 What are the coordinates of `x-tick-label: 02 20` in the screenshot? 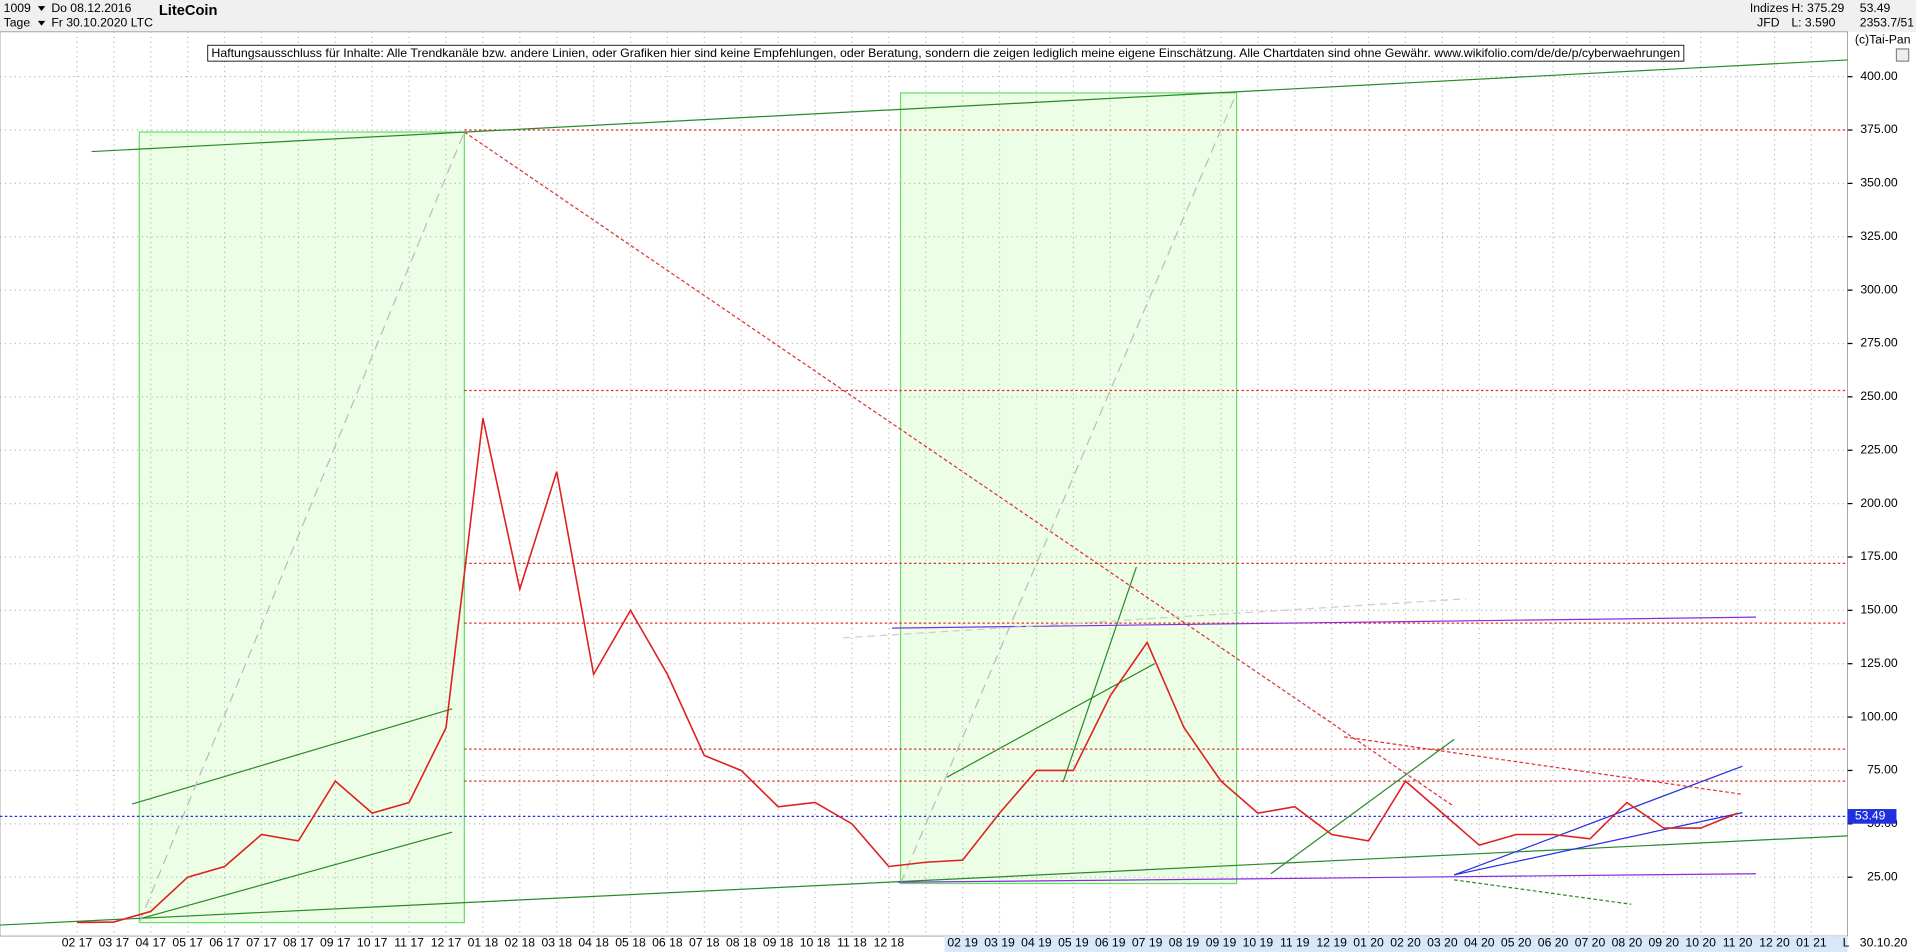 It's located at (1405, 943).